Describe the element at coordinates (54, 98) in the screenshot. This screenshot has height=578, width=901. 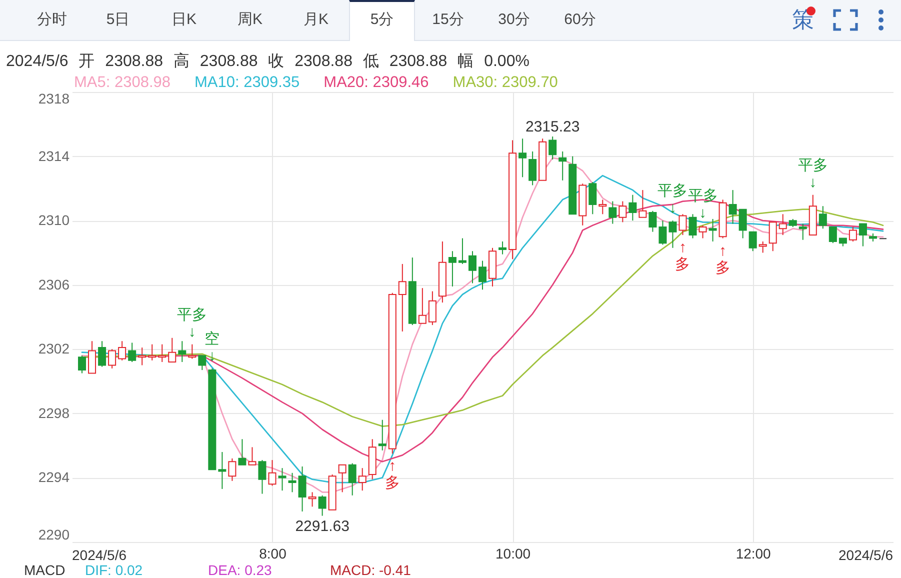
I see `y-tick-label: 2318` at that location.